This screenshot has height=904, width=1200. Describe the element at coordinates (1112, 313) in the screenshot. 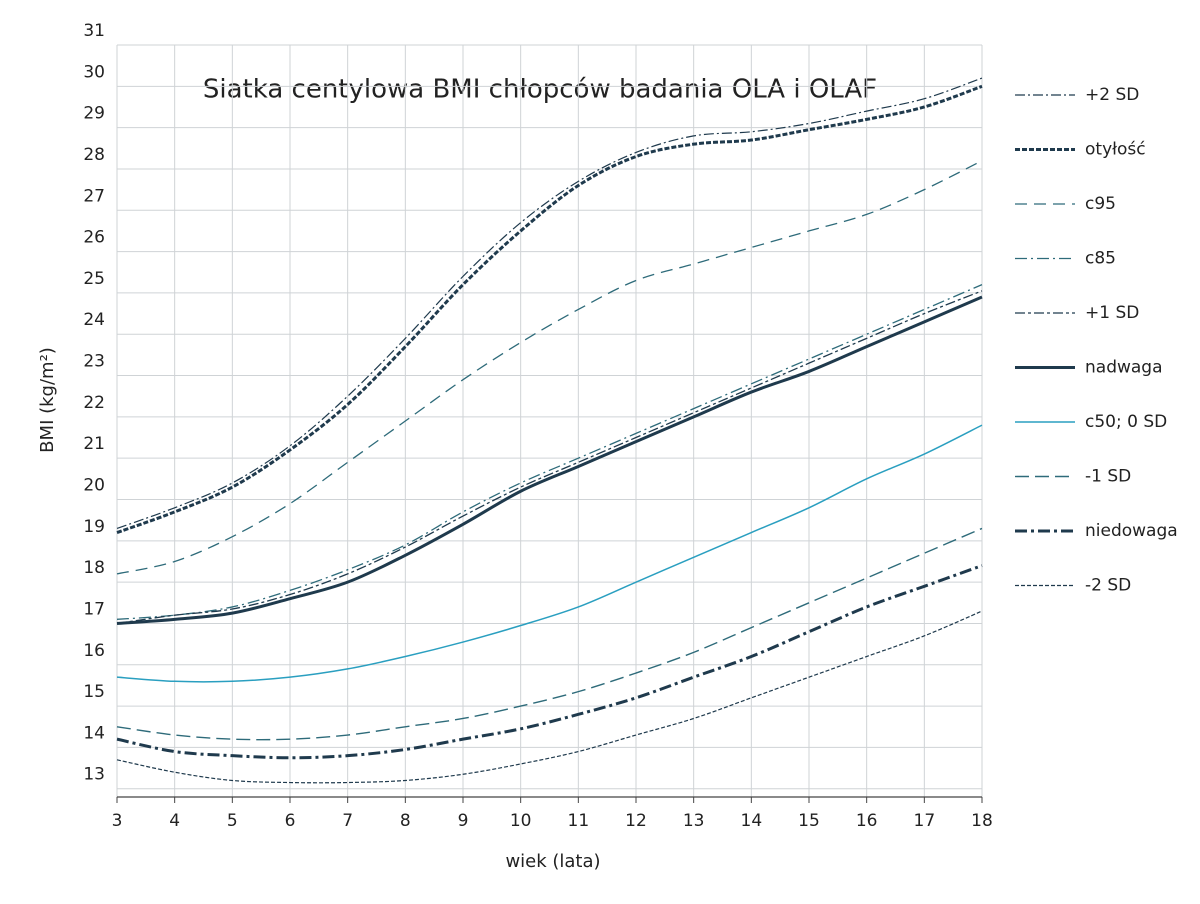

I see `legend-label: +1 SD` at that location.